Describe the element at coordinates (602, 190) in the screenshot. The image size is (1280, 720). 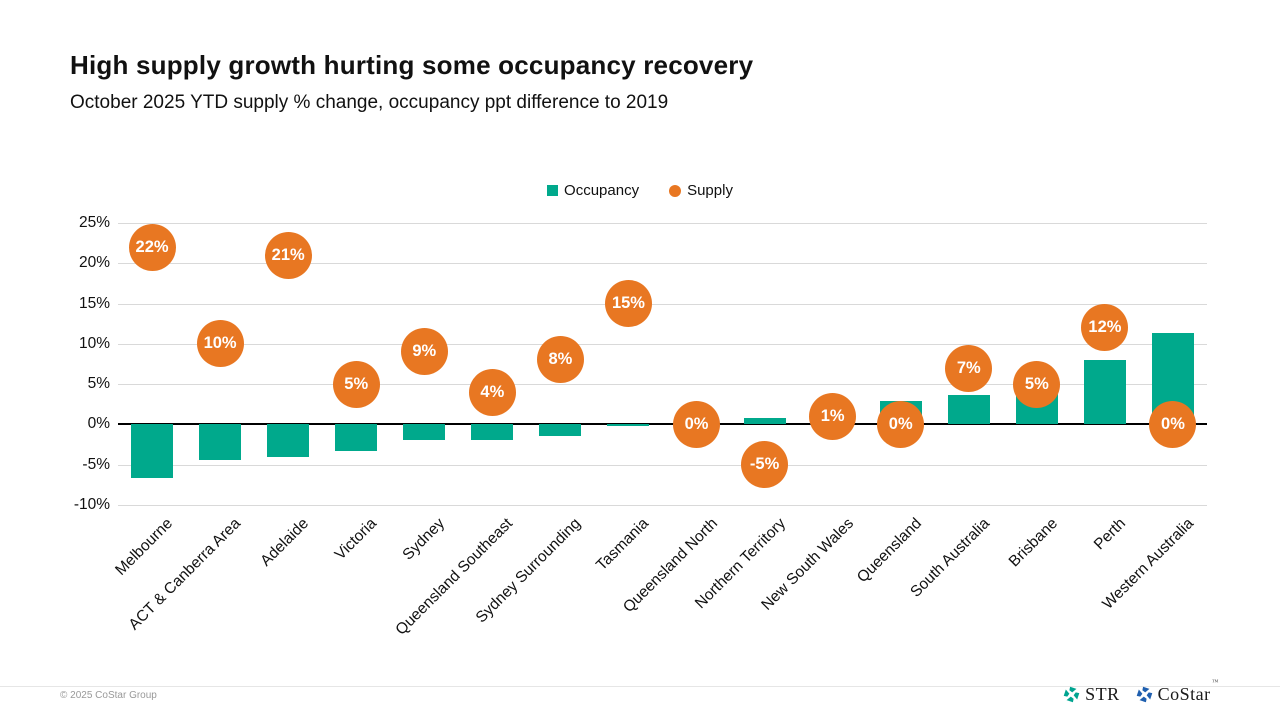
I see `legend-label-occupancy: Occupancy` at that location.